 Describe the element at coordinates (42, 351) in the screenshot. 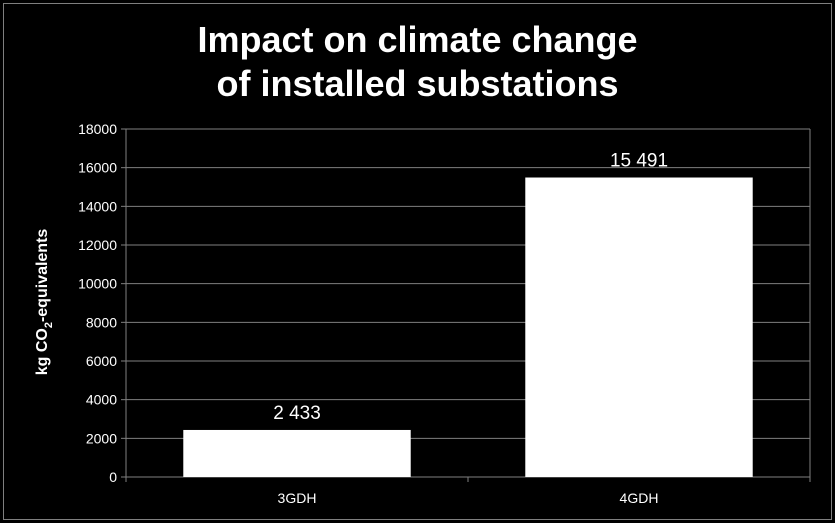

I see `y-axis-title-prefix: kg CO` at that location.